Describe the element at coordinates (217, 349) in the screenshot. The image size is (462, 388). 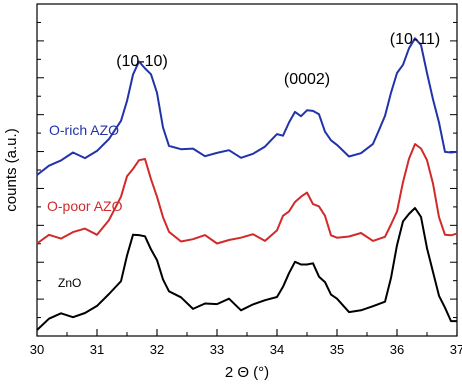
I see `x-tick-label: 33` at that location.